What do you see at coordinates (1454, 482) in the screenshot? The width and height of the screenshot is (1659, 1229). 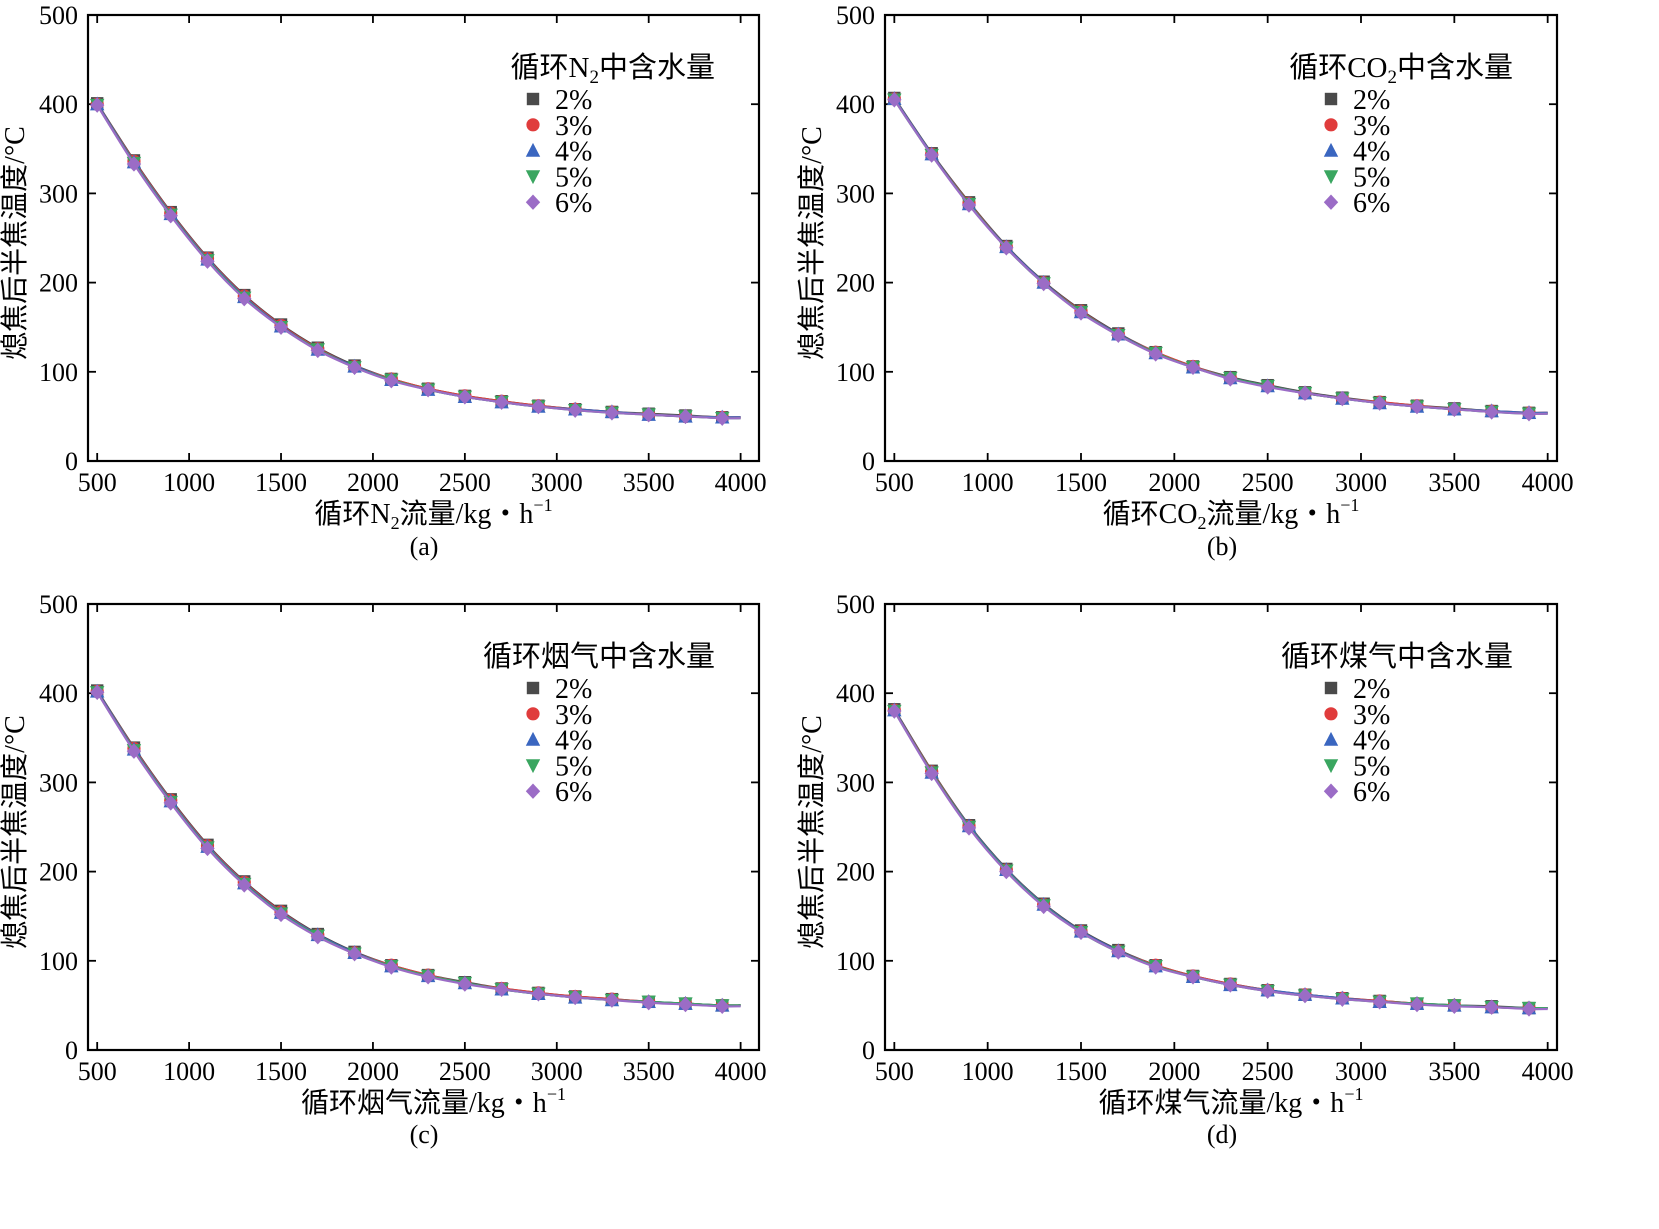 I see `x-tick-label: 3500` at bounding box center [1454, 482].